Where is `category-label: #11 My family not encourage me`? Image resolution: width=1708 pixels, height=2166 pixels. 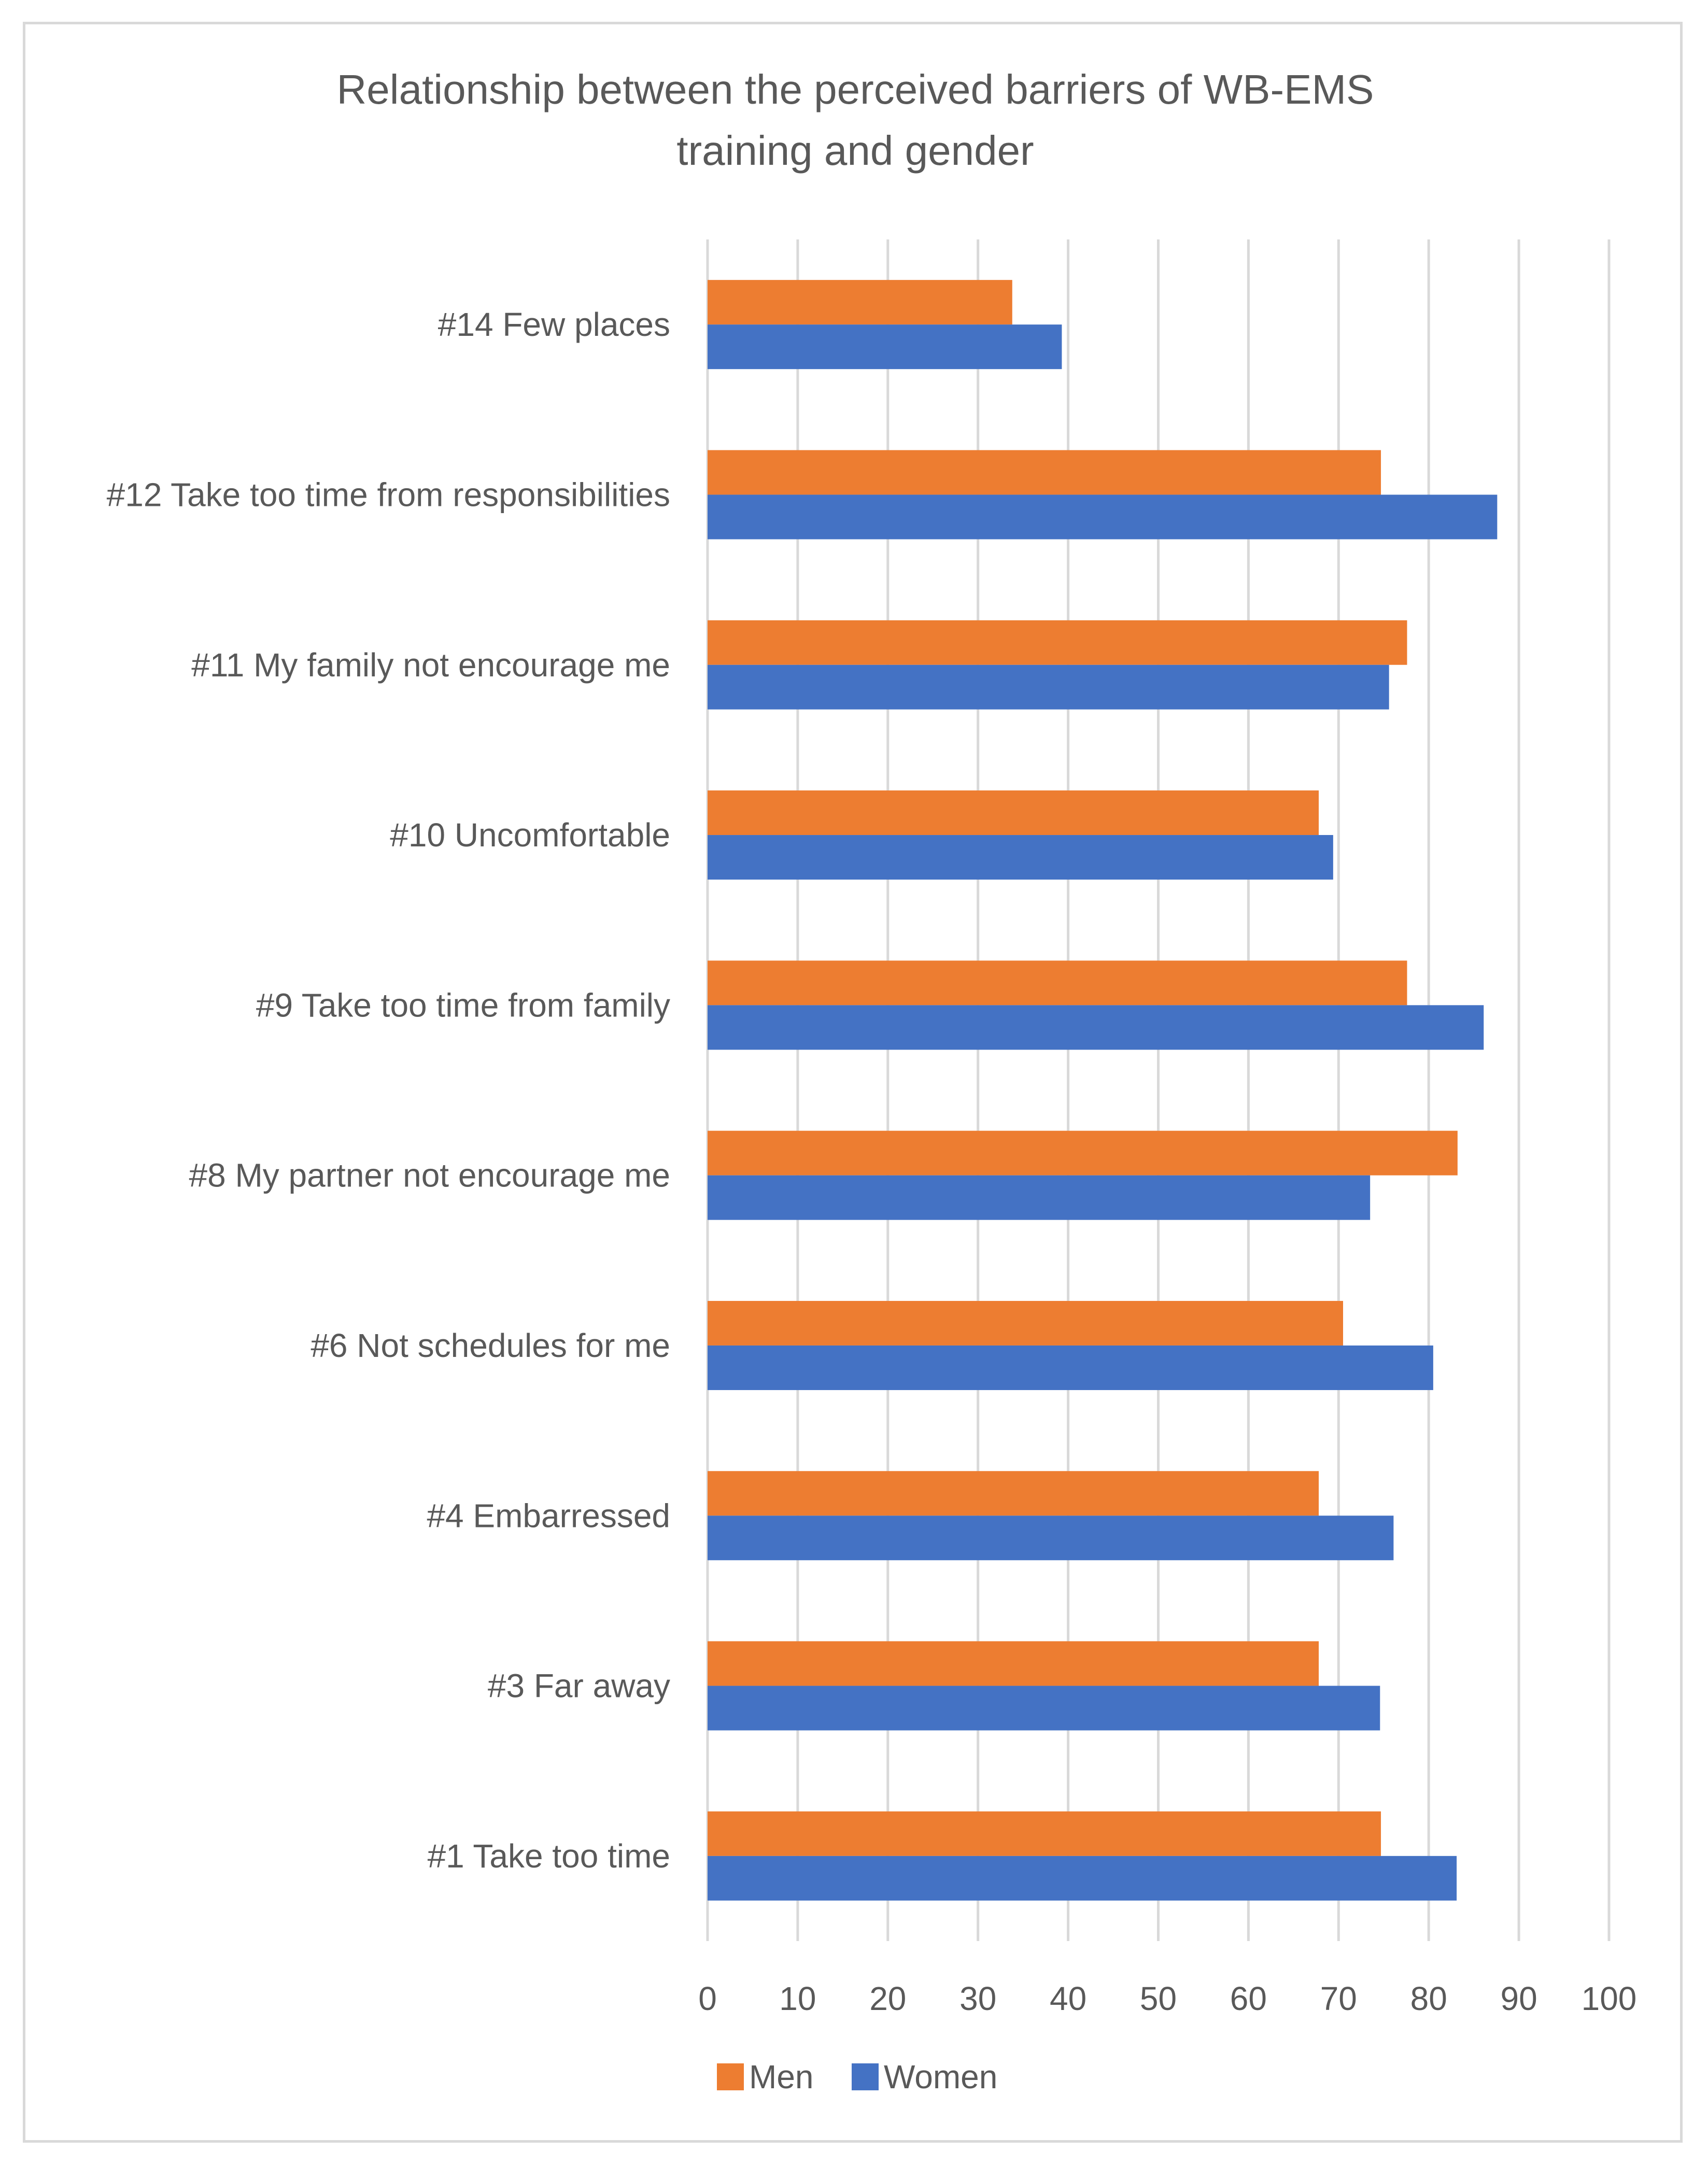
category-label: #11 My family not encourage me is located at coordinates (431, 665).